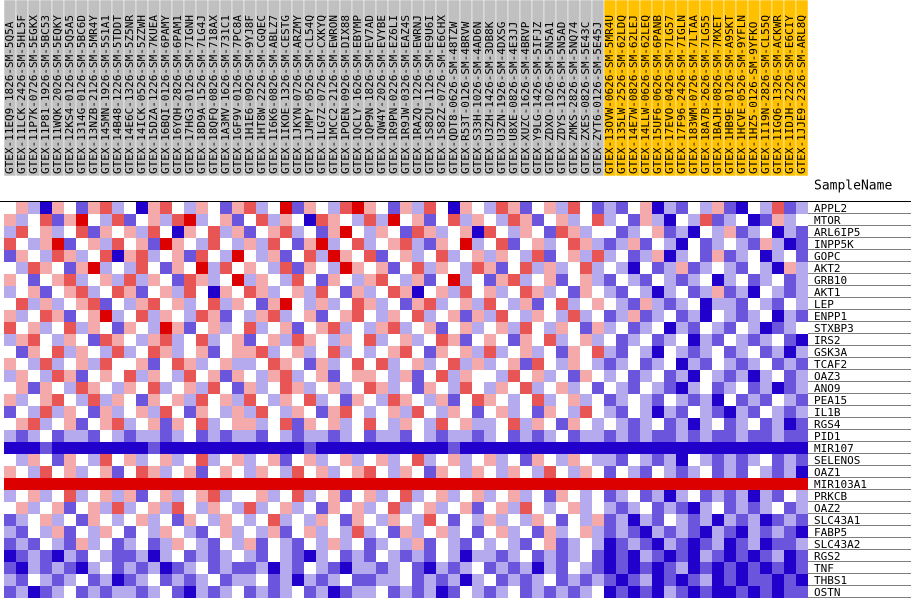  Describe the element at coordinates (573, 97) in the screenshot. I see `column-label: GTEX-ZMKS-2826-SM-5NQ74` at that location.